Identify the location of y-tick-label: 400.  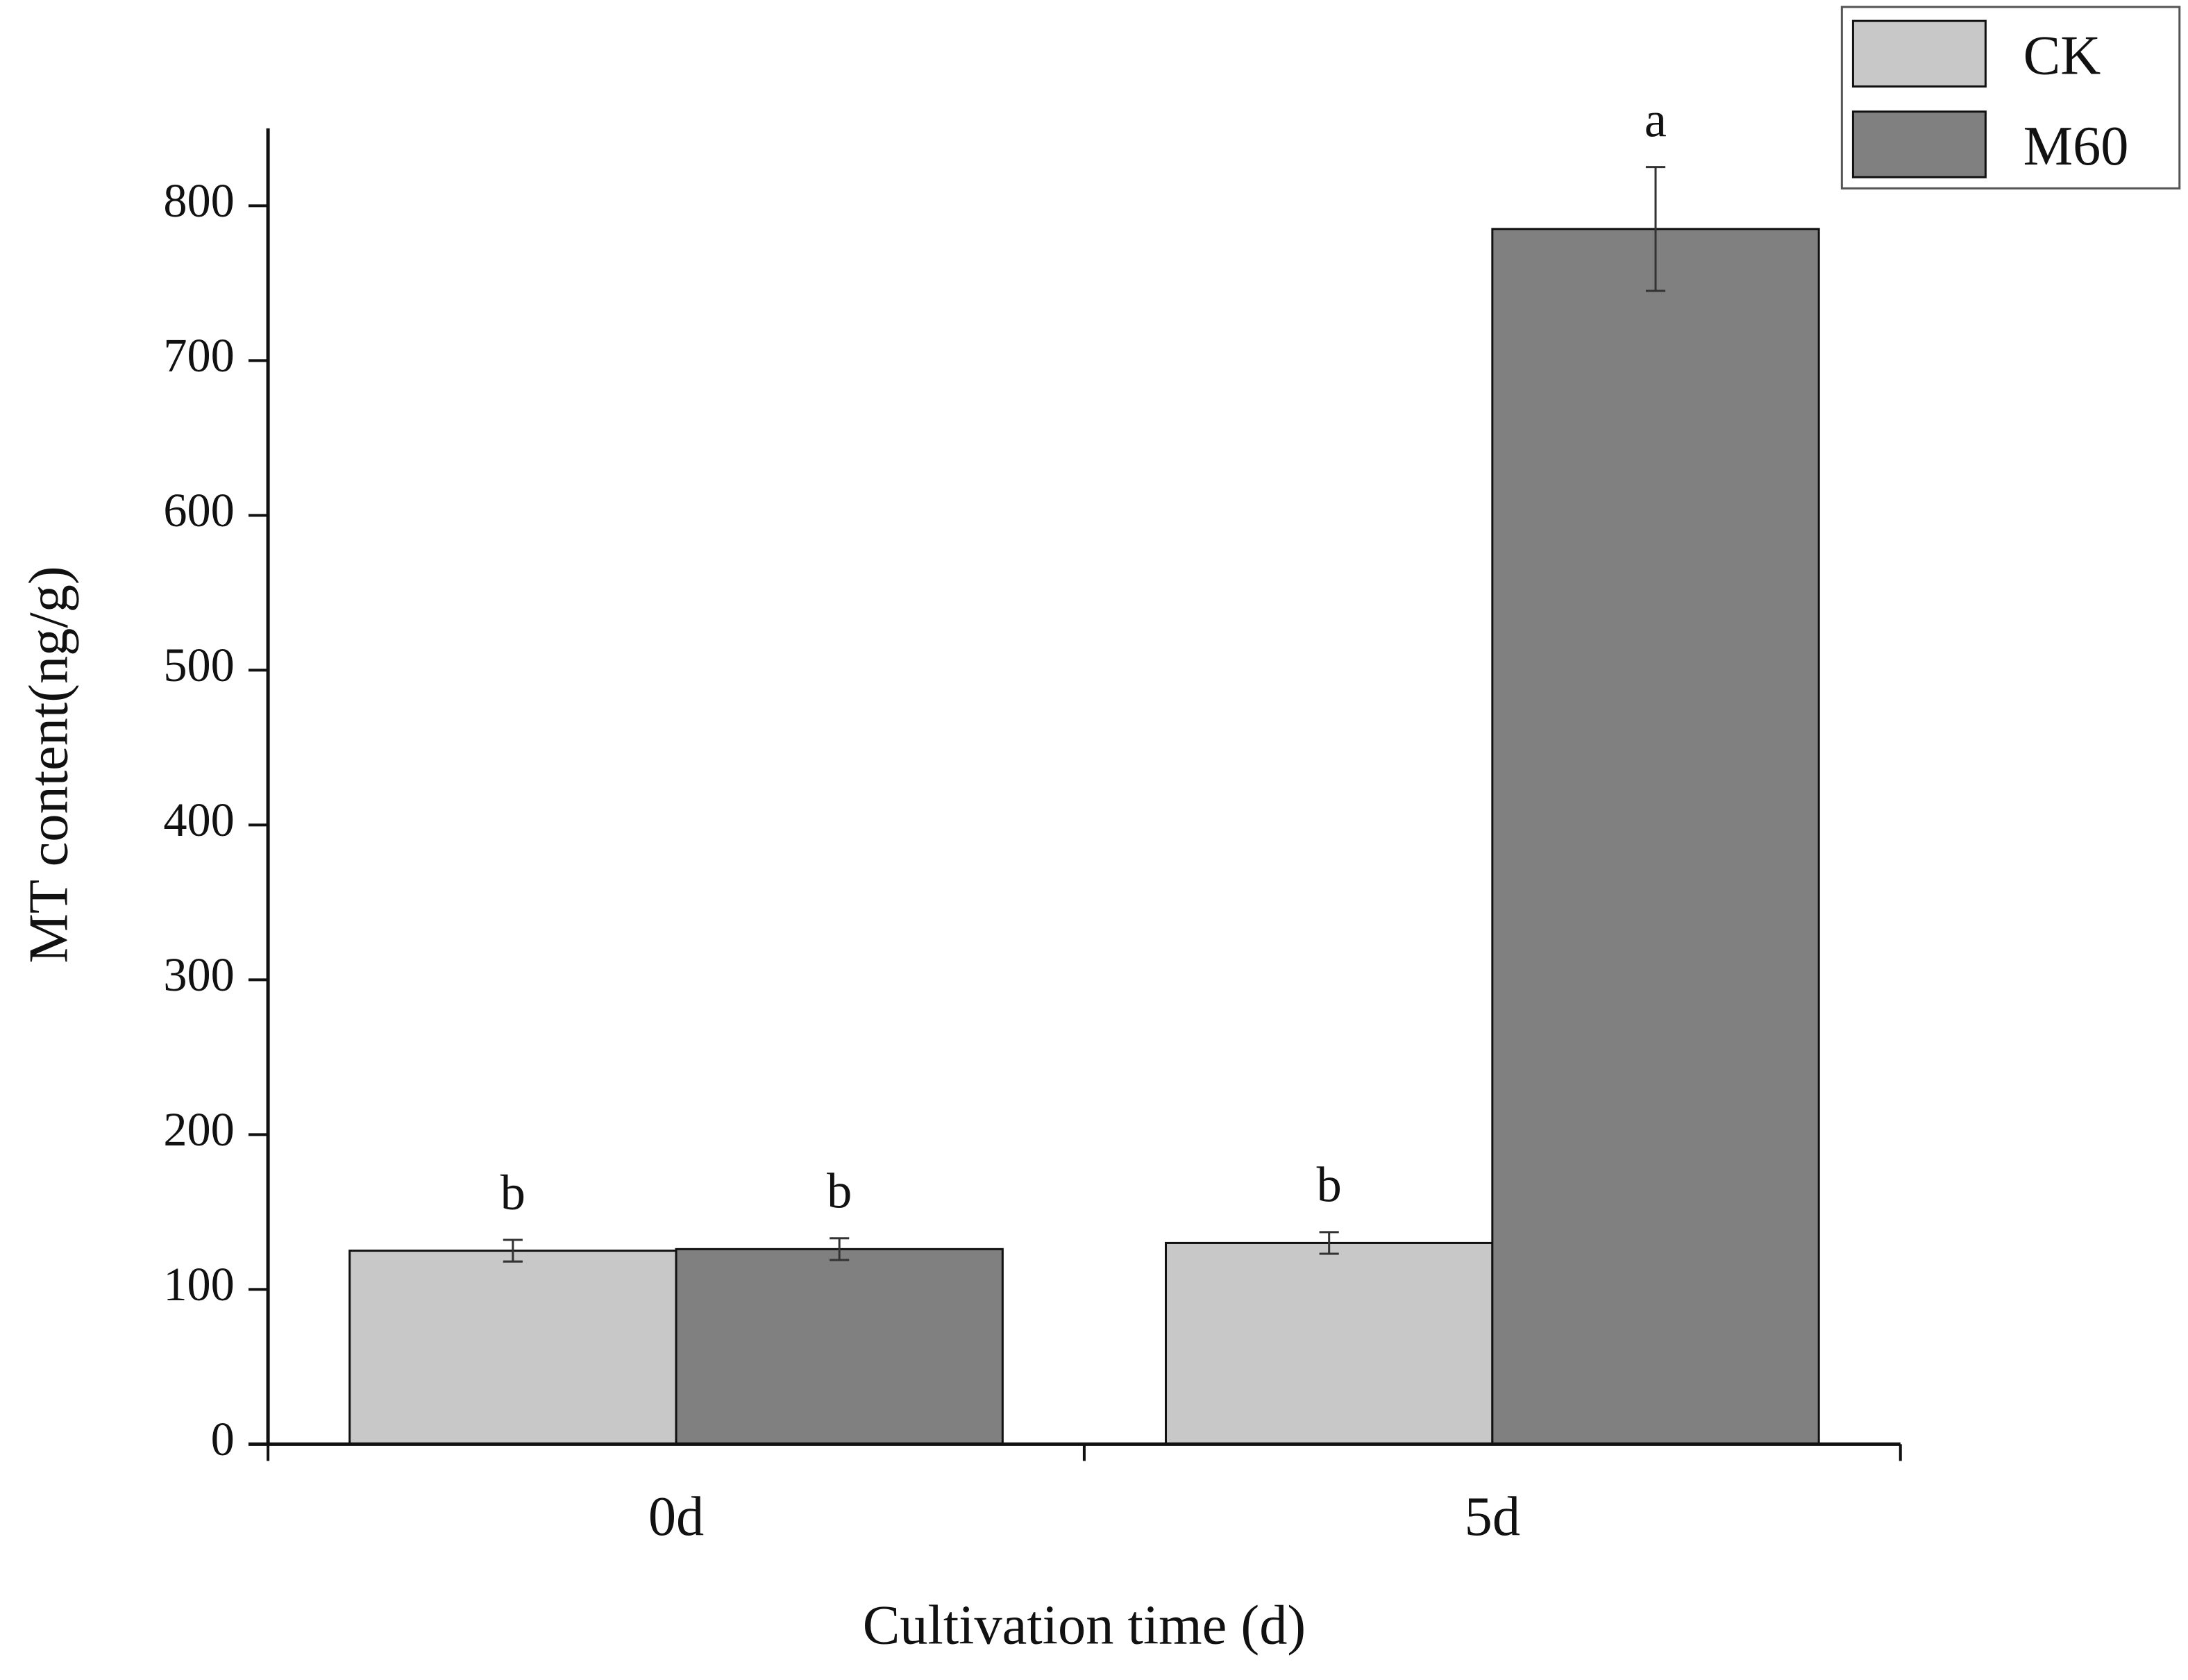
(199, 819).